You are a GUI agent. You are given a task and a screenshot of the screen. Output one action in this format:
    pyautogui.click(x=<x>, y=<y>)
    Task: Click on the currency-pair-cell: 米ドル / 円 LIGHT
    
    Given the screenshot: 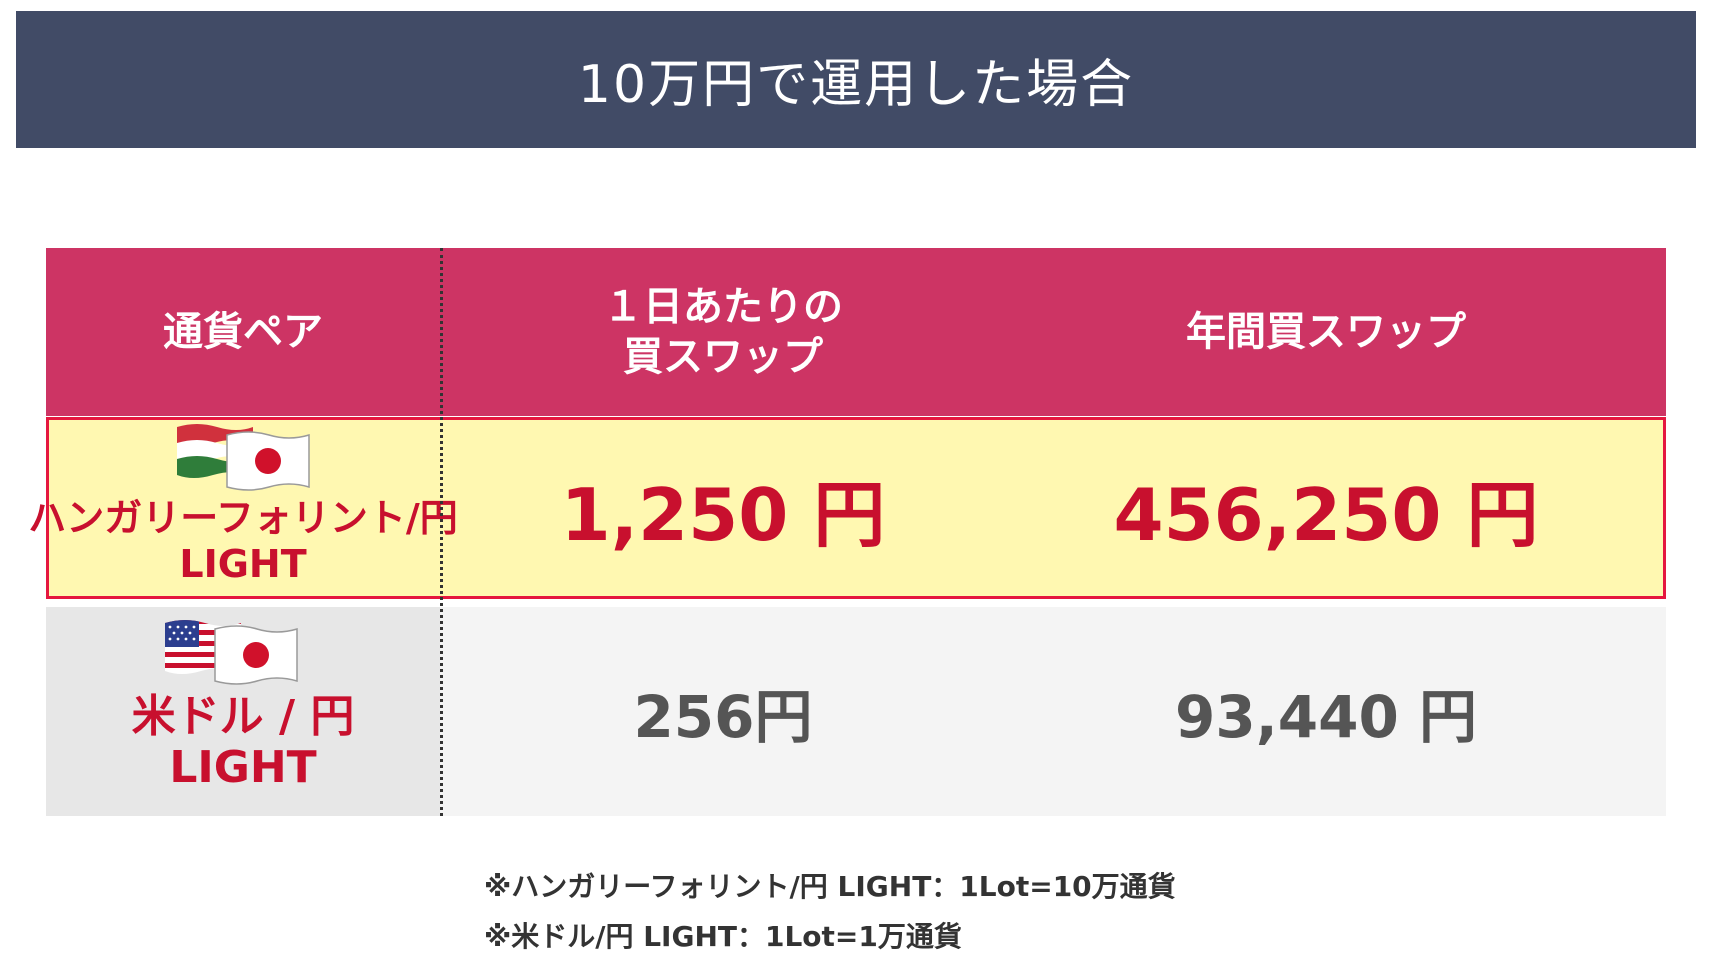 What is the action you would take?
    pyautogui.click(x=243, y=705)
    